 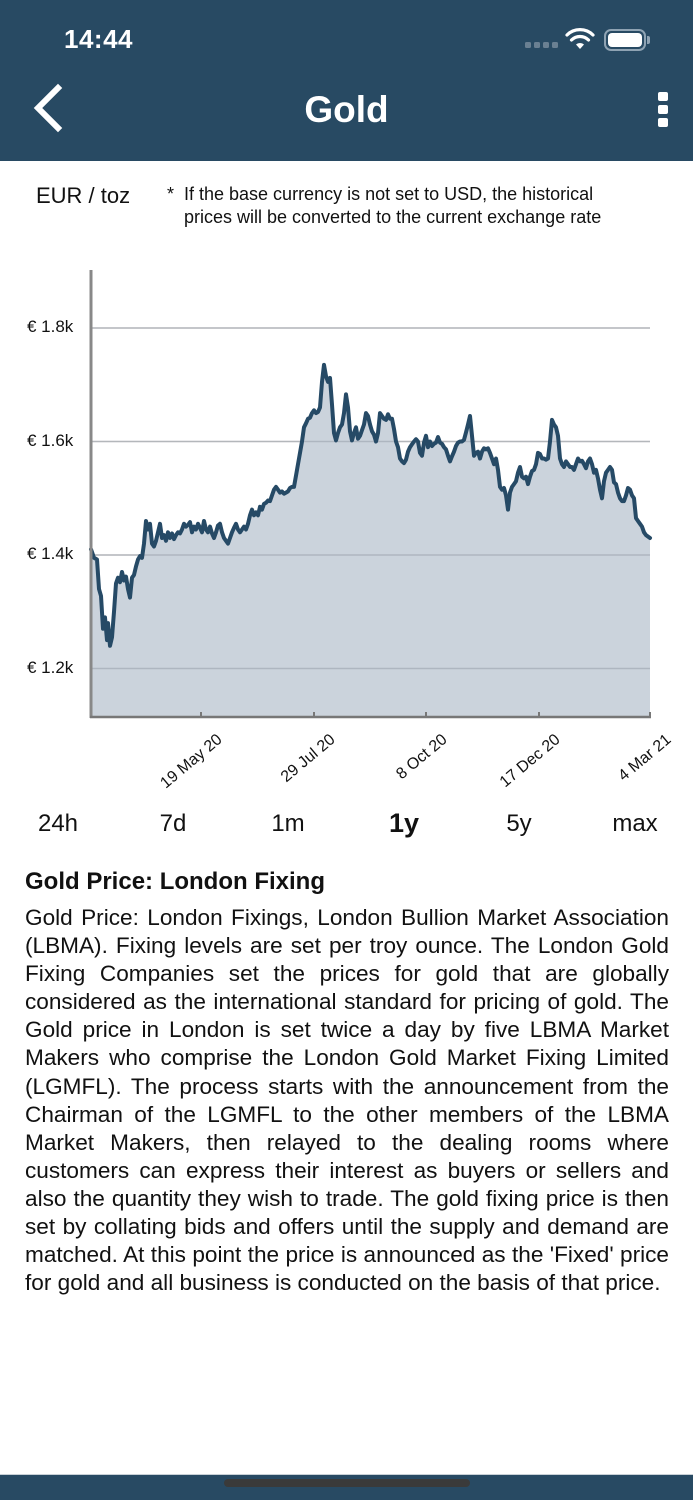 I want to click on currency-unit-label: EUR / toz, so click(x=83, y=195).